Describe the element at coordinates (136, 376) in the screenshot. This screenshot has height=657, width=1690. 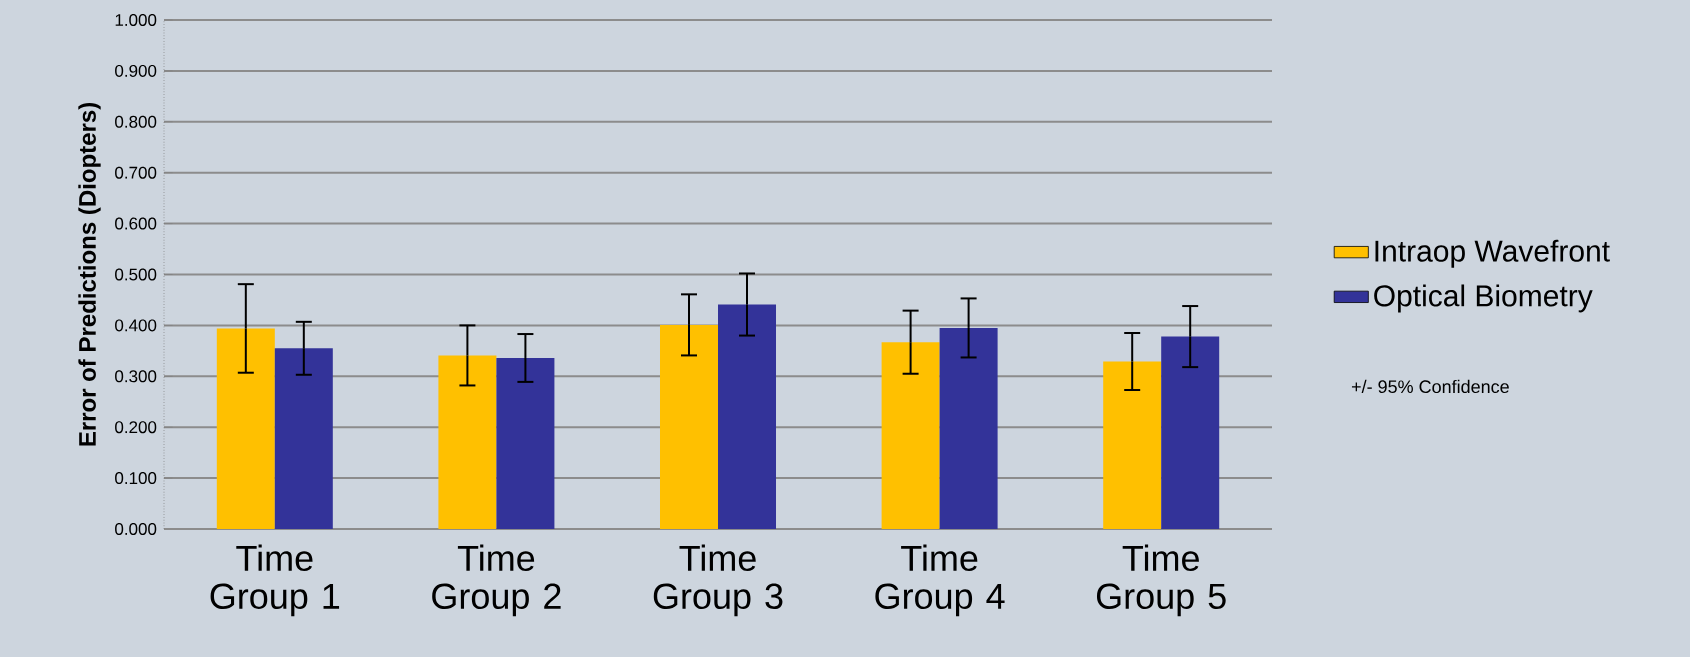
I see `y-tick-label: 0.300` at that location.